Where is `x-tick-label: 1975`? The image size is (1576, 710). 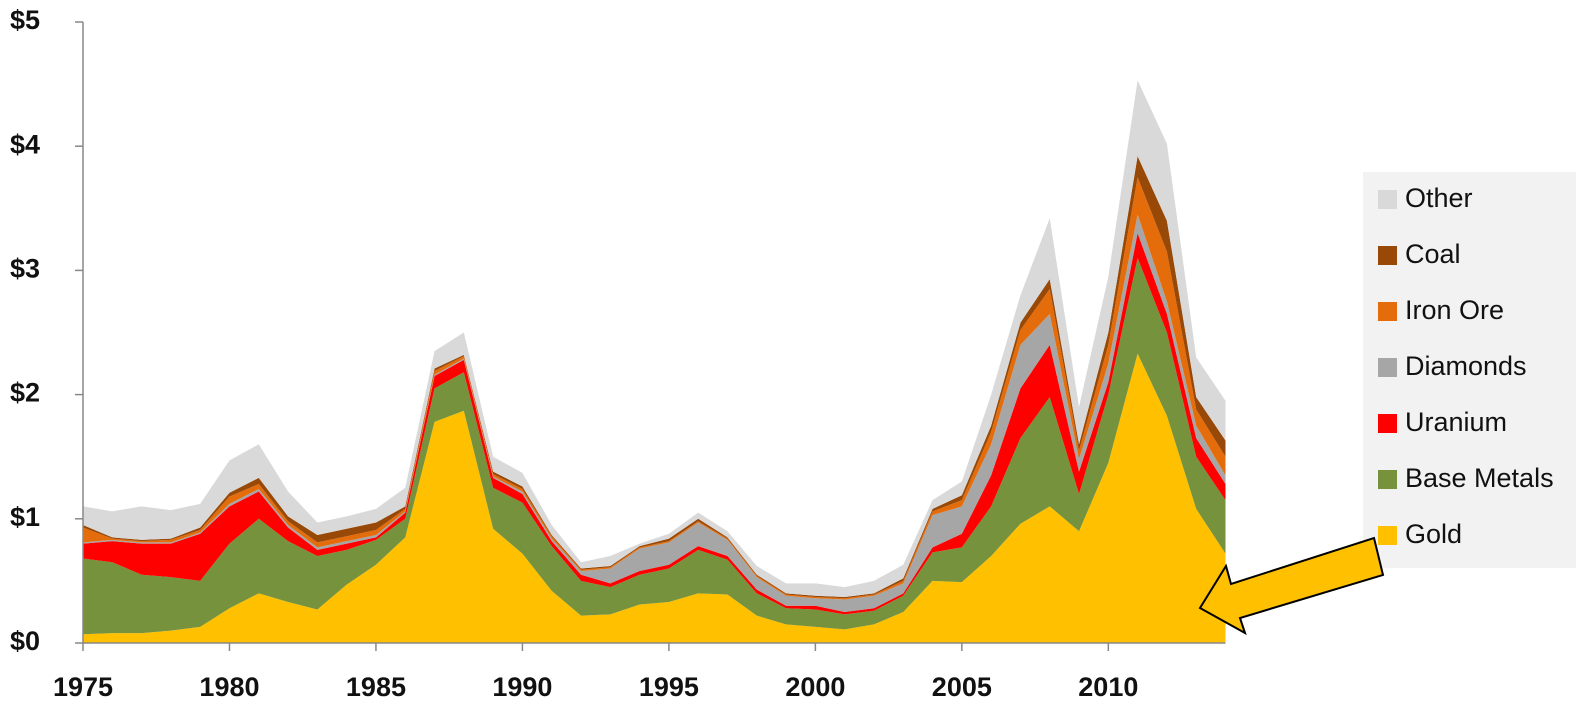
x-tick-label: 1975 is located at coordinates (83, 687).